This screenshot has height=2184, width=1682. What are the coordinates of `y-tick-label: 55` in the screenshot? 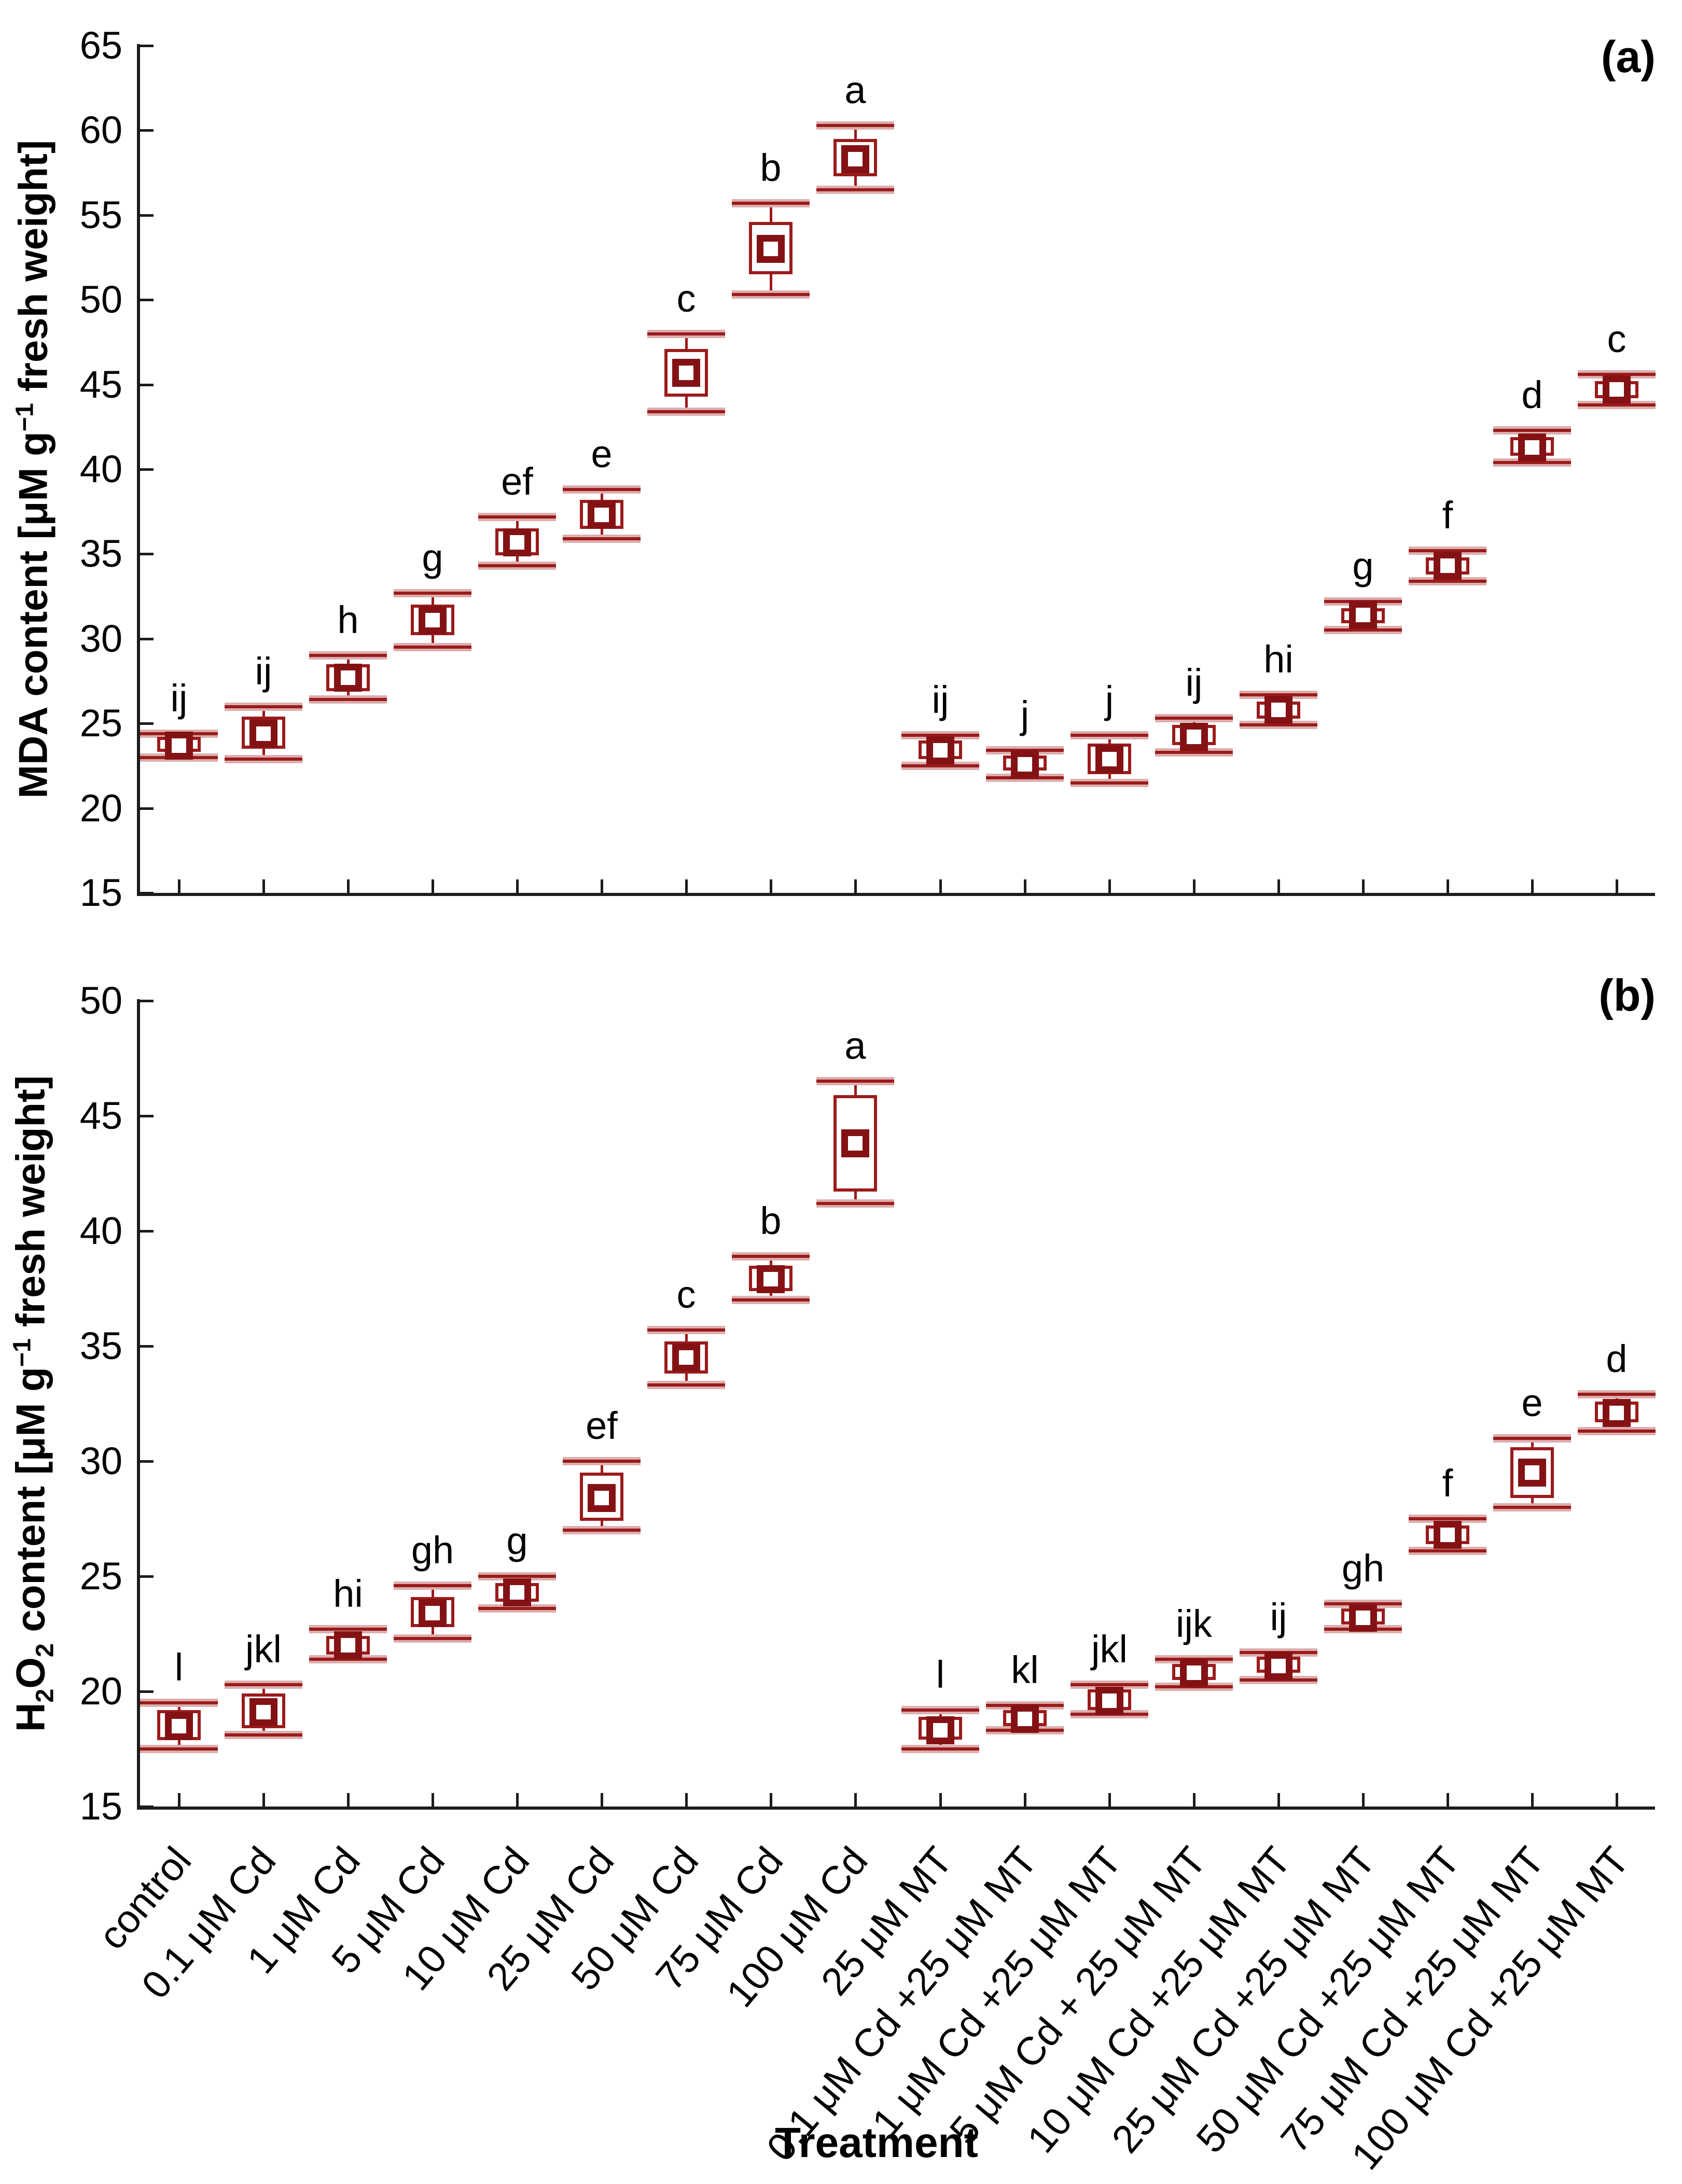 It's located at (100, 214).